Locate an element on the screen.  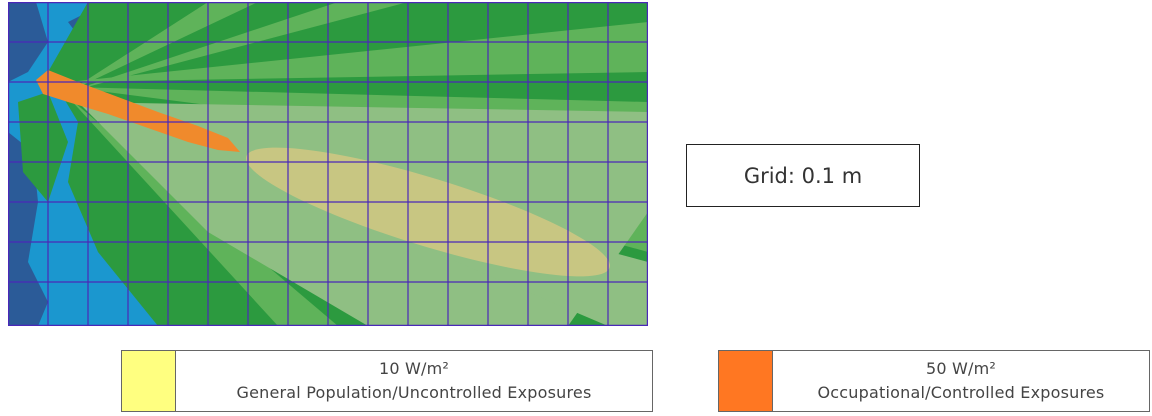
grid-size-text: Grid: 0.1 m is located at coordinates (803, 175).